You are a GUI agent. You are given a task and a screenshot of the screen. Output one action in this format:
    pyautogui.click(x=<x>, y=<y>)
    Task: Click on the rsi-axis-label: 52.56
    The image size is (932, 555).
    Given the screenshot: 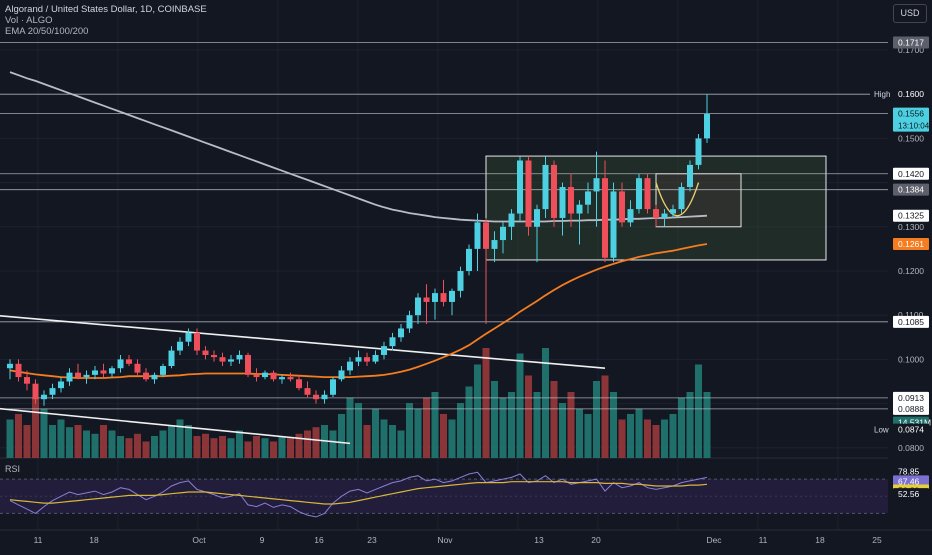 What is the action you would take?
    pyautogui.click(x=909, y=494)
    